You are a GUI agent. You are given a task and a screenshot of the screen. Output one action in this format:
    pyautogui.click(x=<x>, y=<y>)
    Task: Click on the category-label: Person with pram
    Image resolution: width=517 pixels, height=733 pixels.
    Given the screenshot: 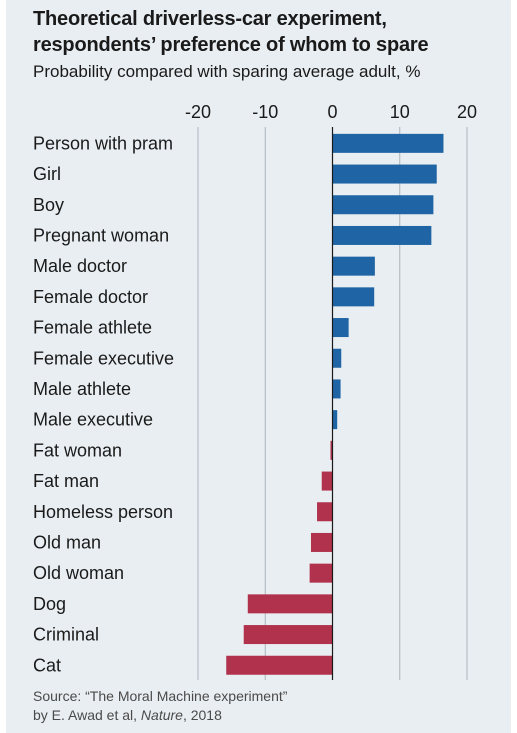 What is the action you would take?
    pyautogui.click(x=103, y=143)
    